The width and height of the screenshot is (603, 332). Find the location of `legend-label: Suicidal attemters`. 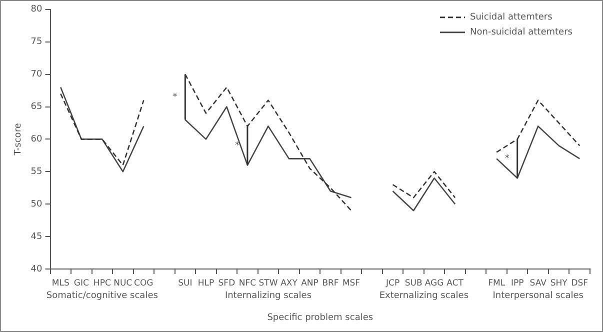

legend-label: Suicidal attemters is located at coordinates (511, 17).